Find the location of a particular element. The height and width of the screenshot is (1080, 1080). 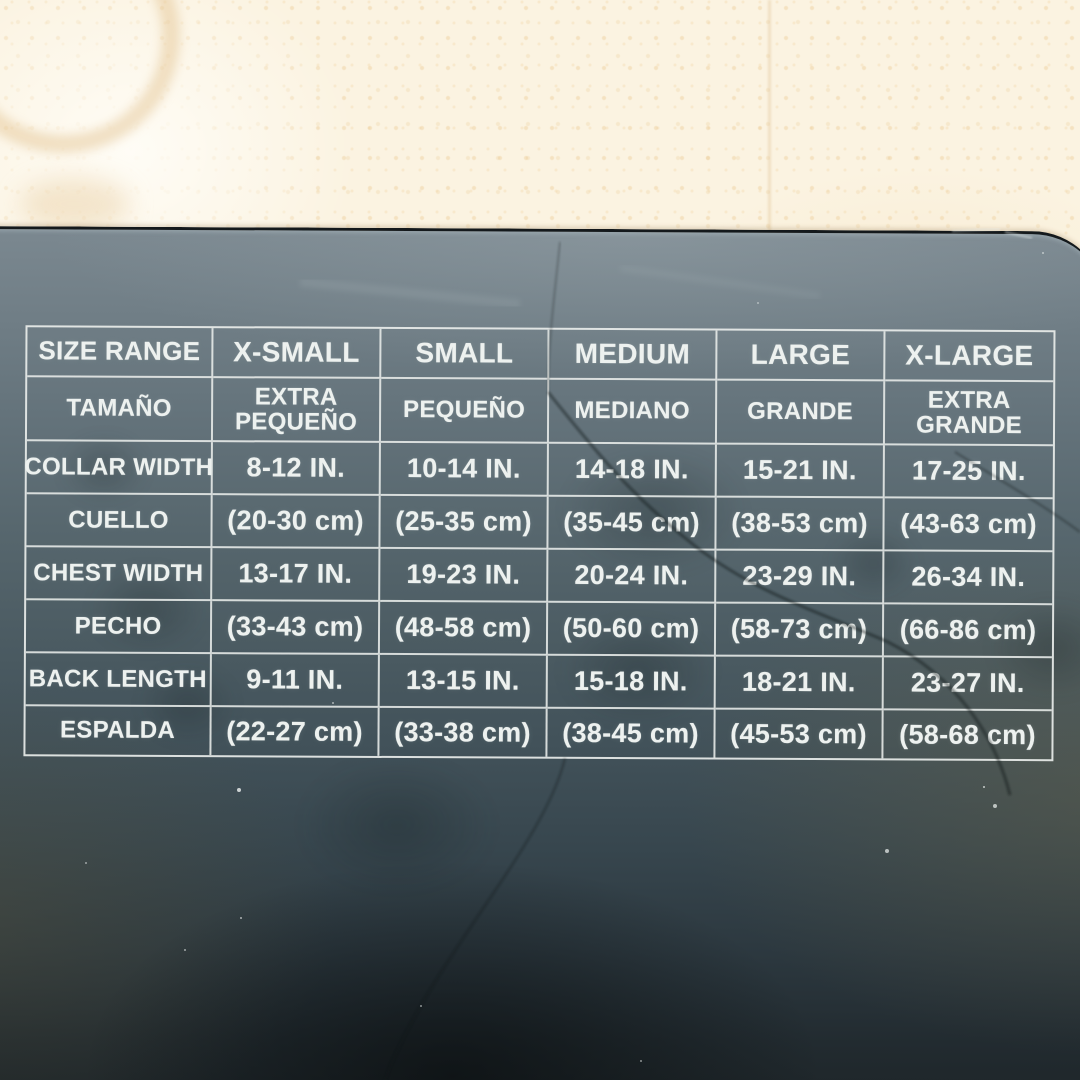

measurement-value-cell: 9-11 IN. is located at coordinates (295, 681).